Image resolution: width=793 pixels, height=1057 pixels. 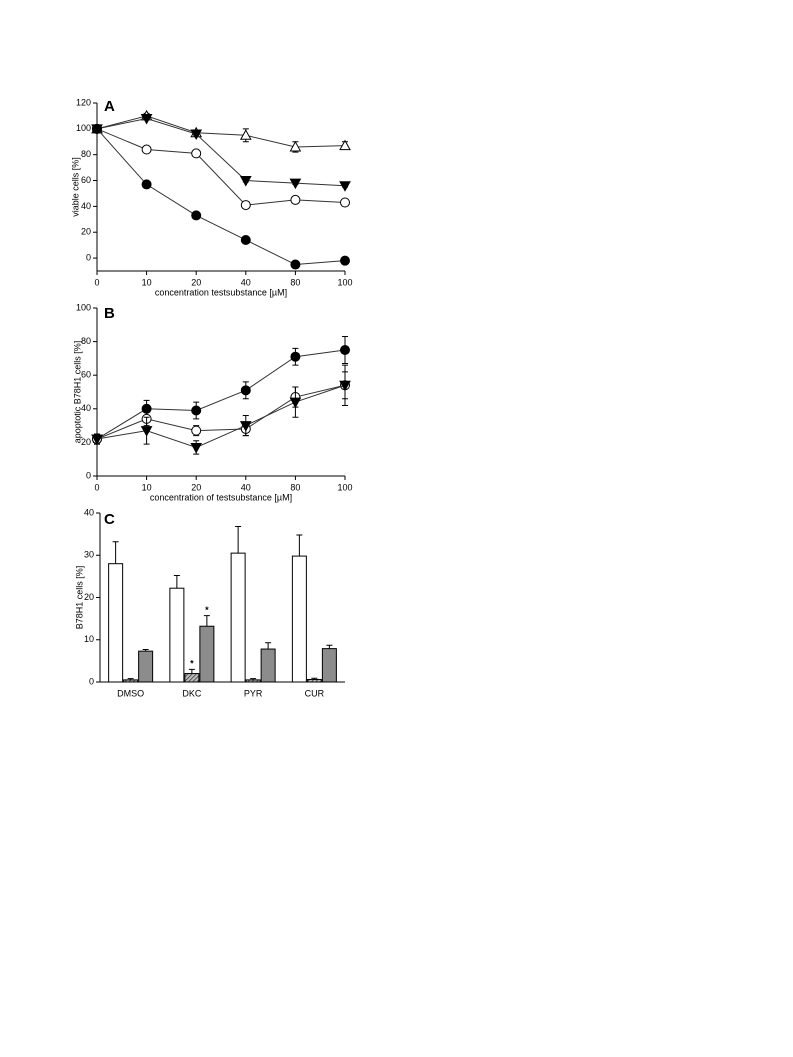 I want to click on x-tick-label: 10, so click(x=147, y=282).